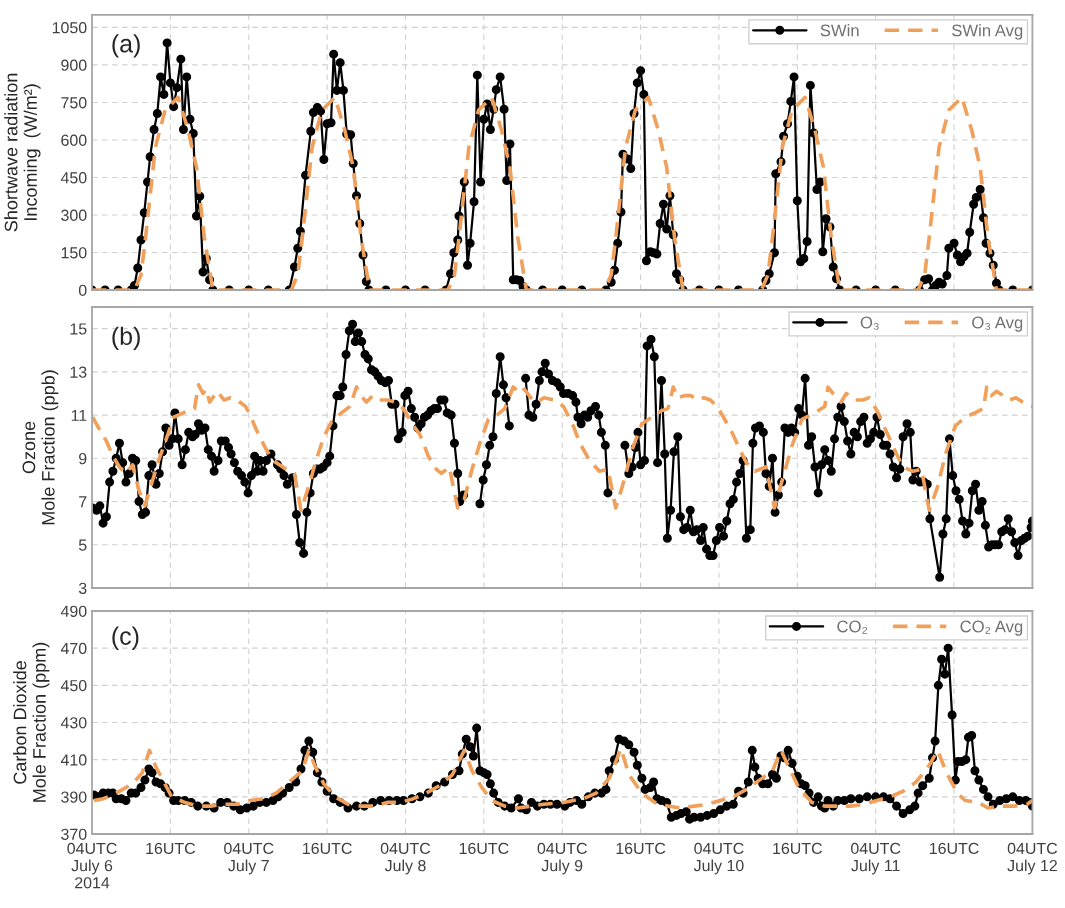 The height and width of the screenshot is (908, 1065). What do you see at coordinates (79, 415) in the screenshot?
I see `y-tick-label: 11` at bounding box center [79, 415].